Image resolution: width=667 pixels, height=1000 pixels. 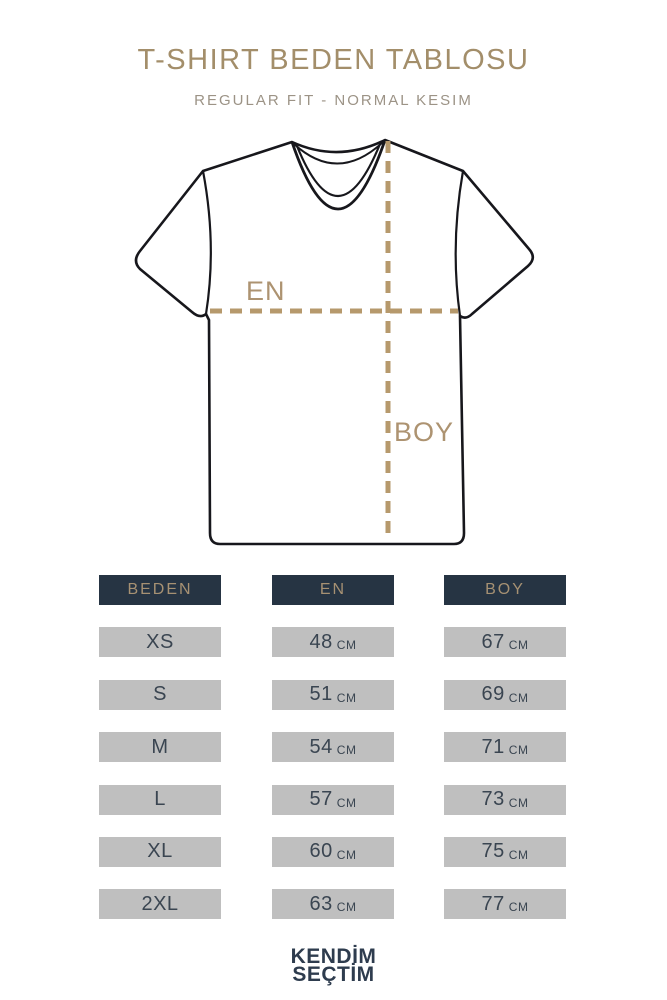 I want to click on size-cell: XL, so click(x=160, y=851).